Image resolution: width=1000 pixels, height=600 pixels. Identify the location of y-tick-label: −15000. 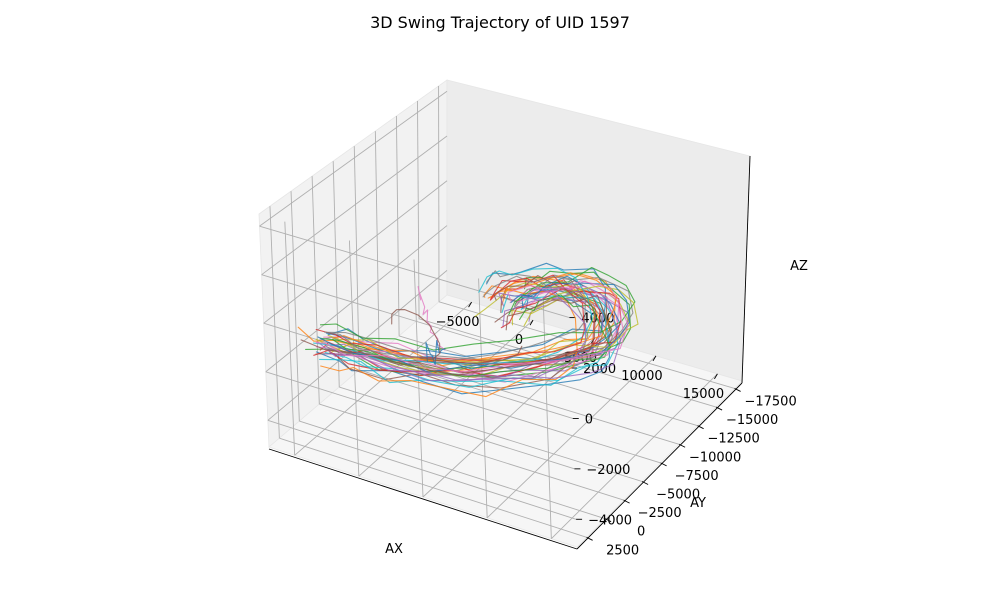
(752, 420).